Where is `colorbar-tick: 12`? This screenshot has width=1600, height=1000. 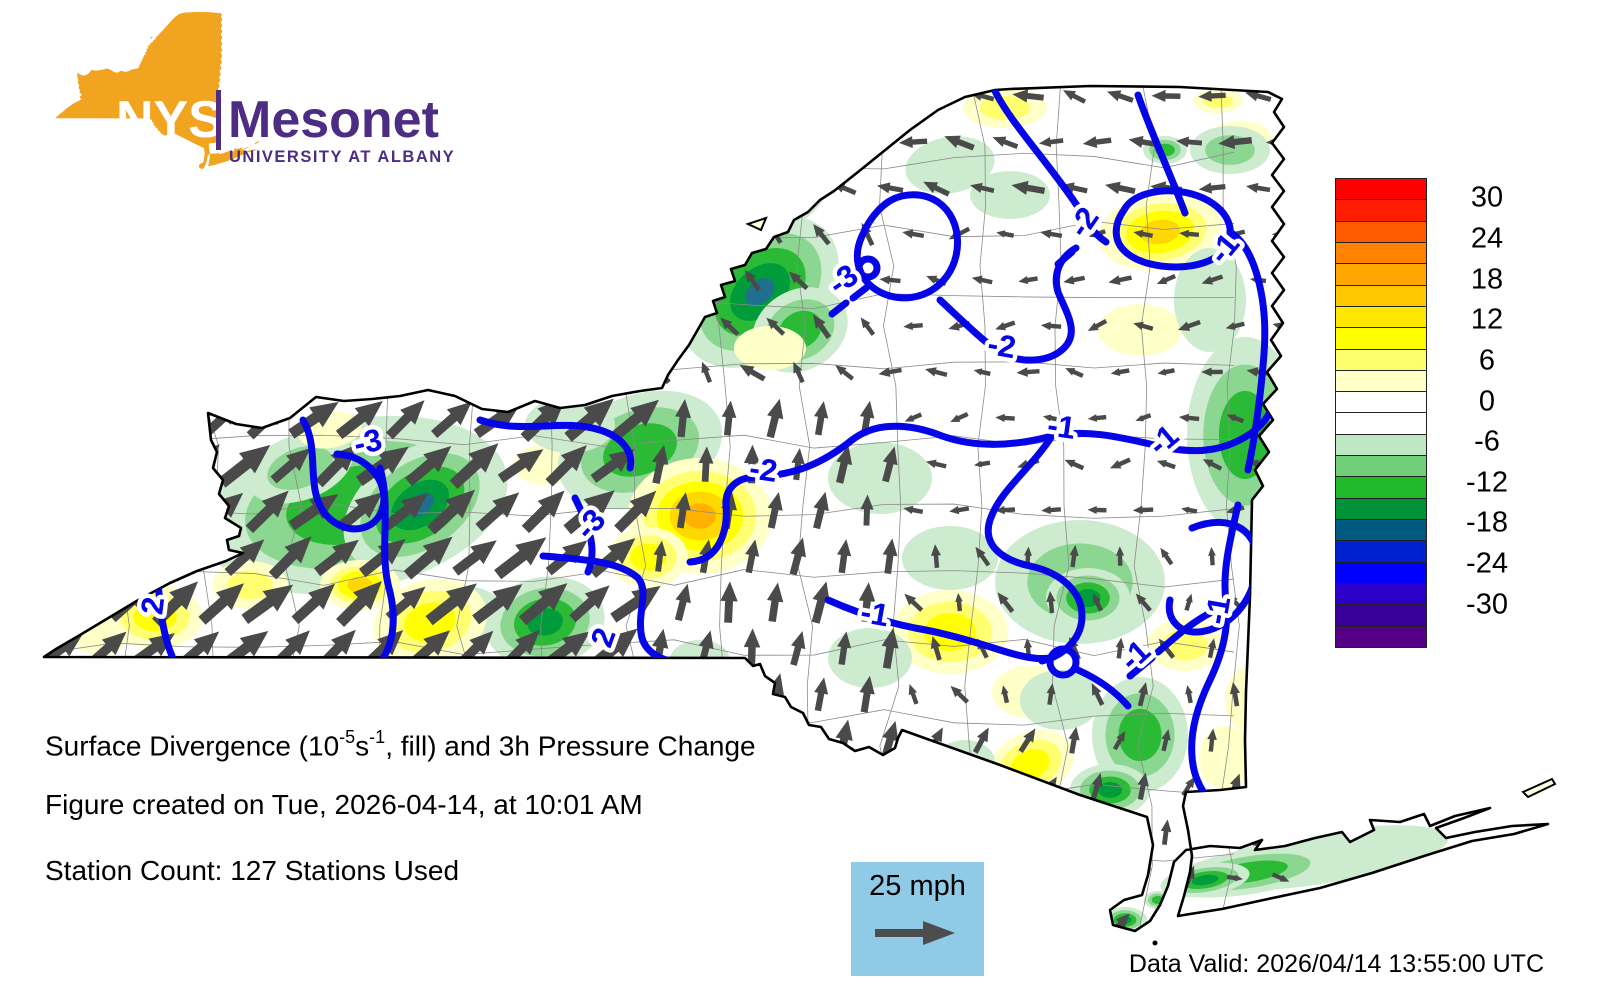 colorbar-tick: 12 is located at coordinates (1487, 319).